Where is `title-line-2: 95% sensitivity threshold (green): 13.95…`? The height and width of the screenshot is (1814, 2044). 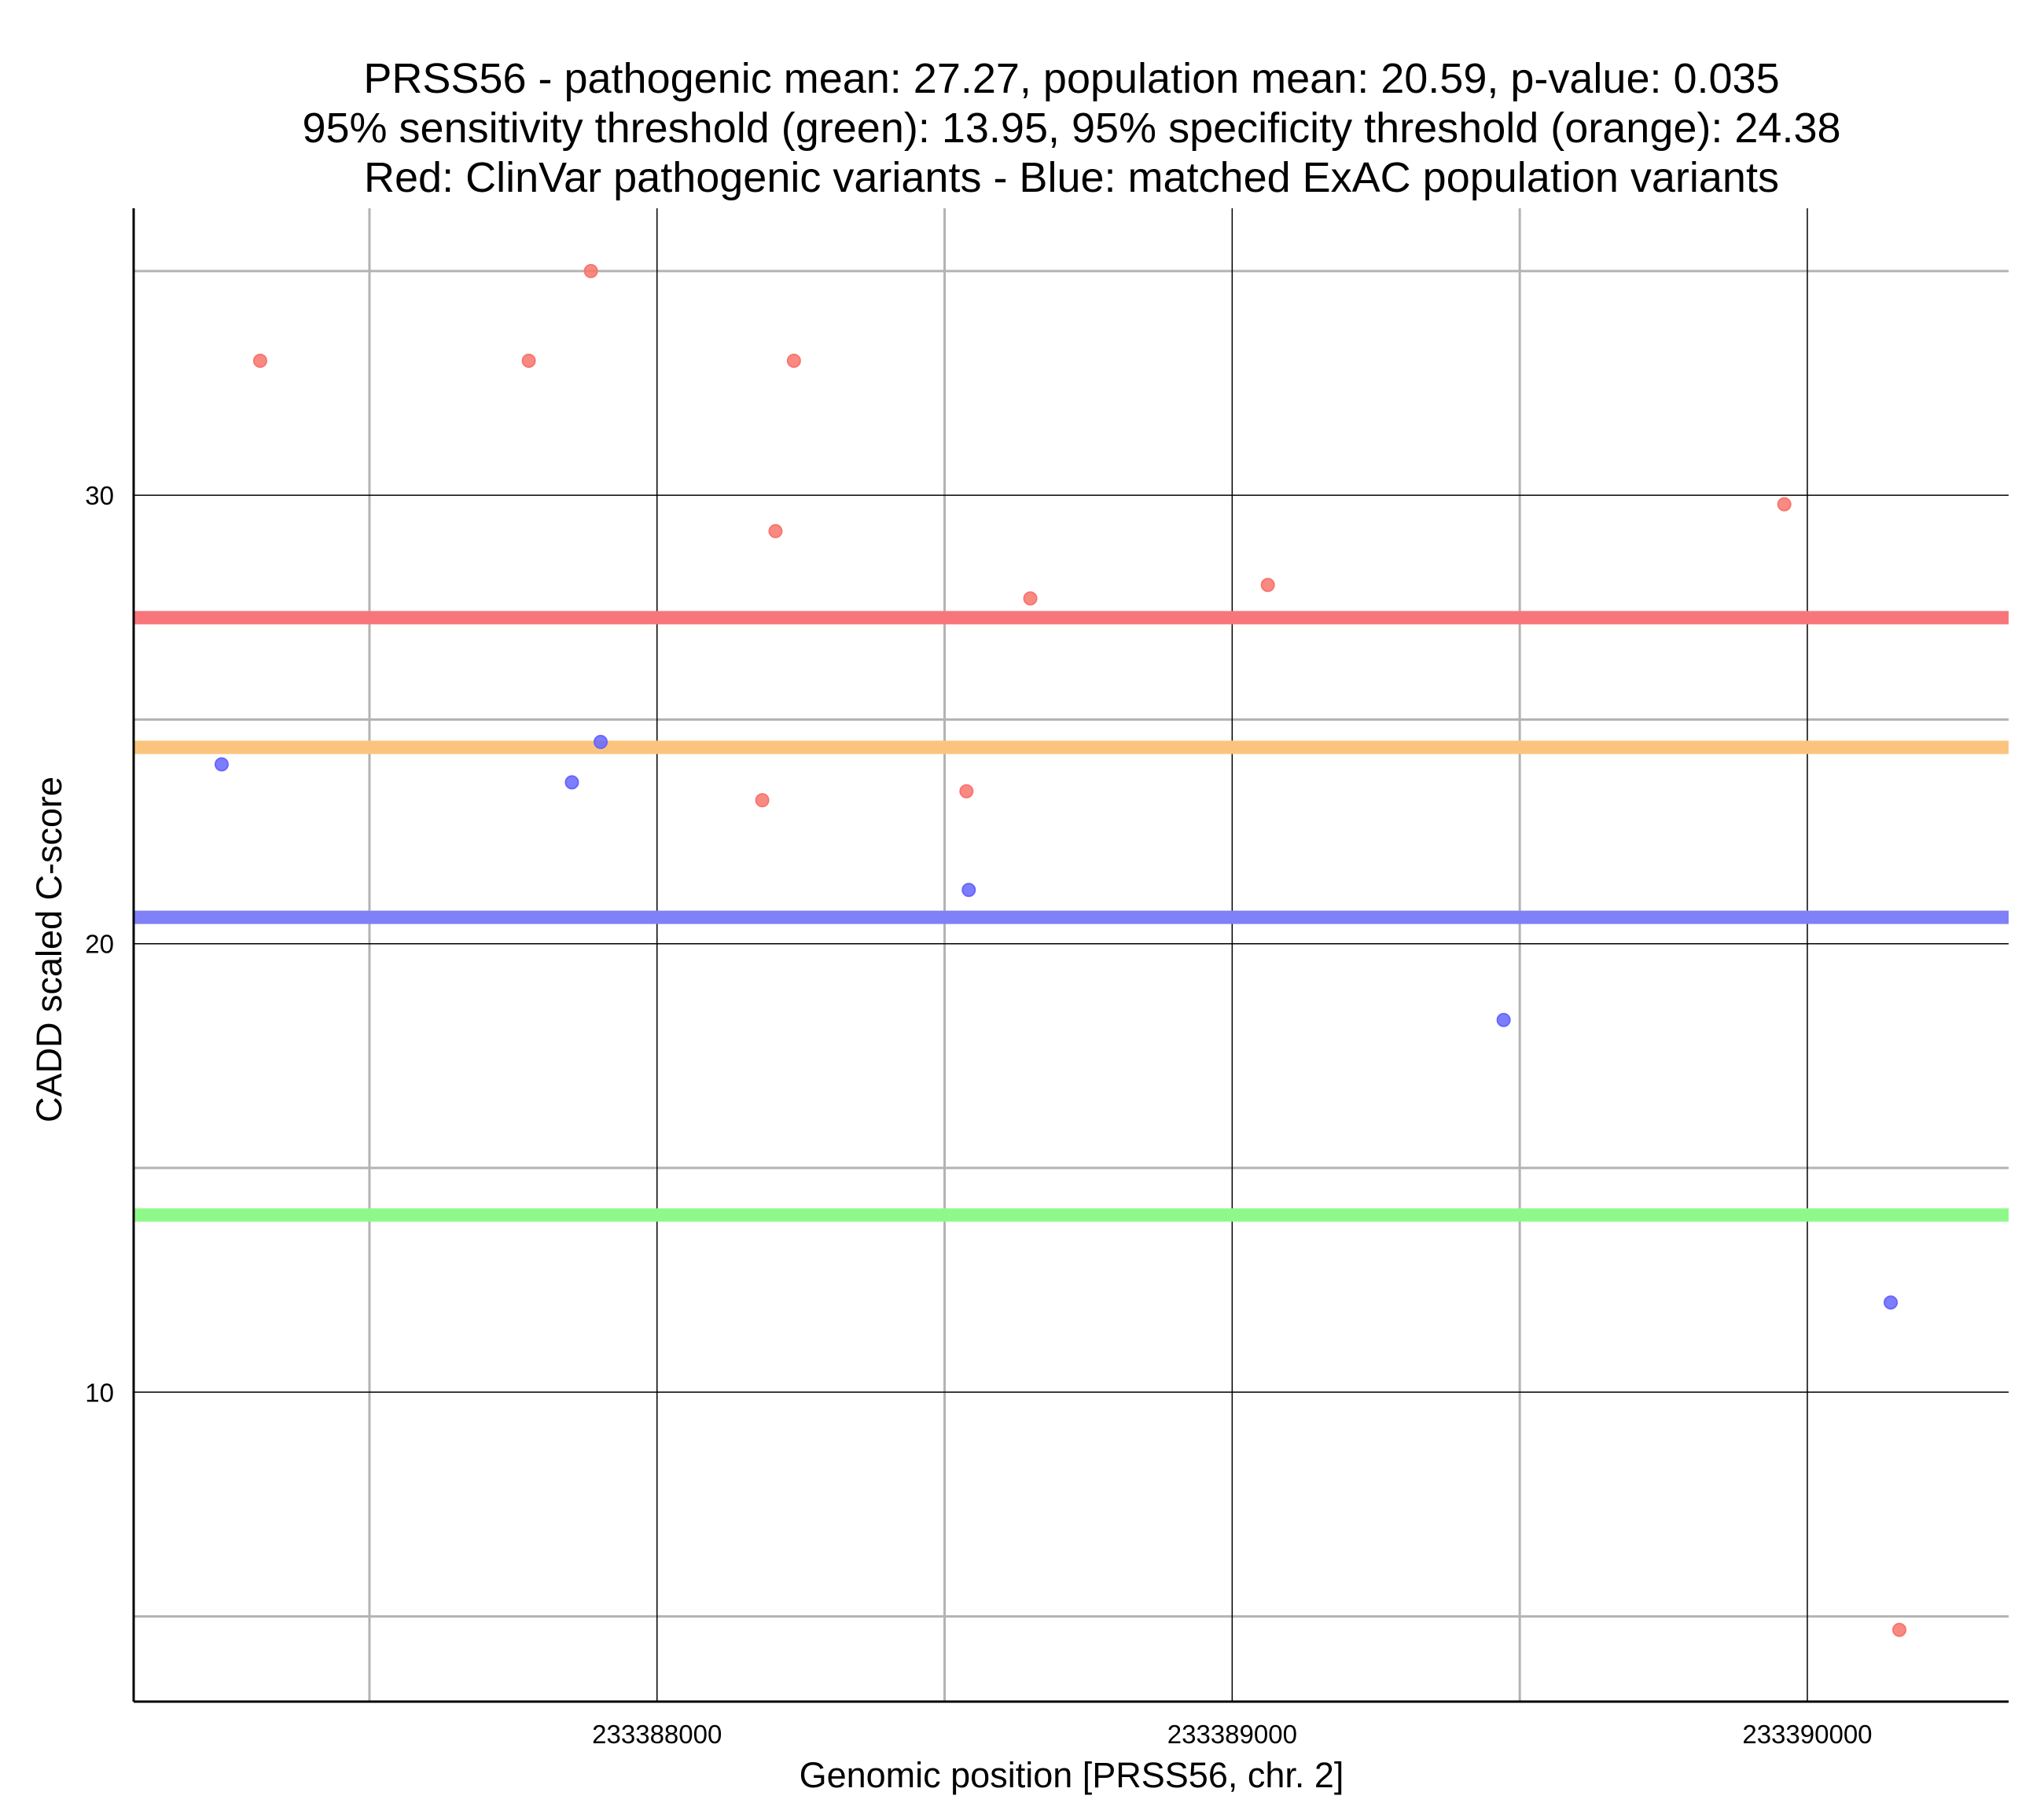 title-line-2: 95% sensitivity threshold (green): 13.95… is located at coordinates (1071, 128).